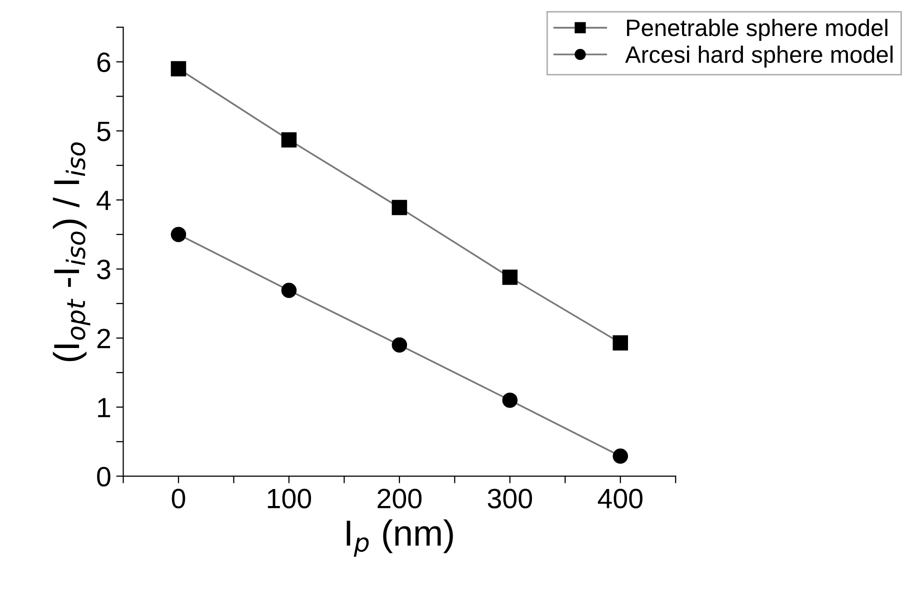 Image resolution: width=913 pixels, height=593 pixels. What do you see at coordinates (103, 270) in the screenshot?
I see `y-tick-label: 3` at bounding box center [103, 270].